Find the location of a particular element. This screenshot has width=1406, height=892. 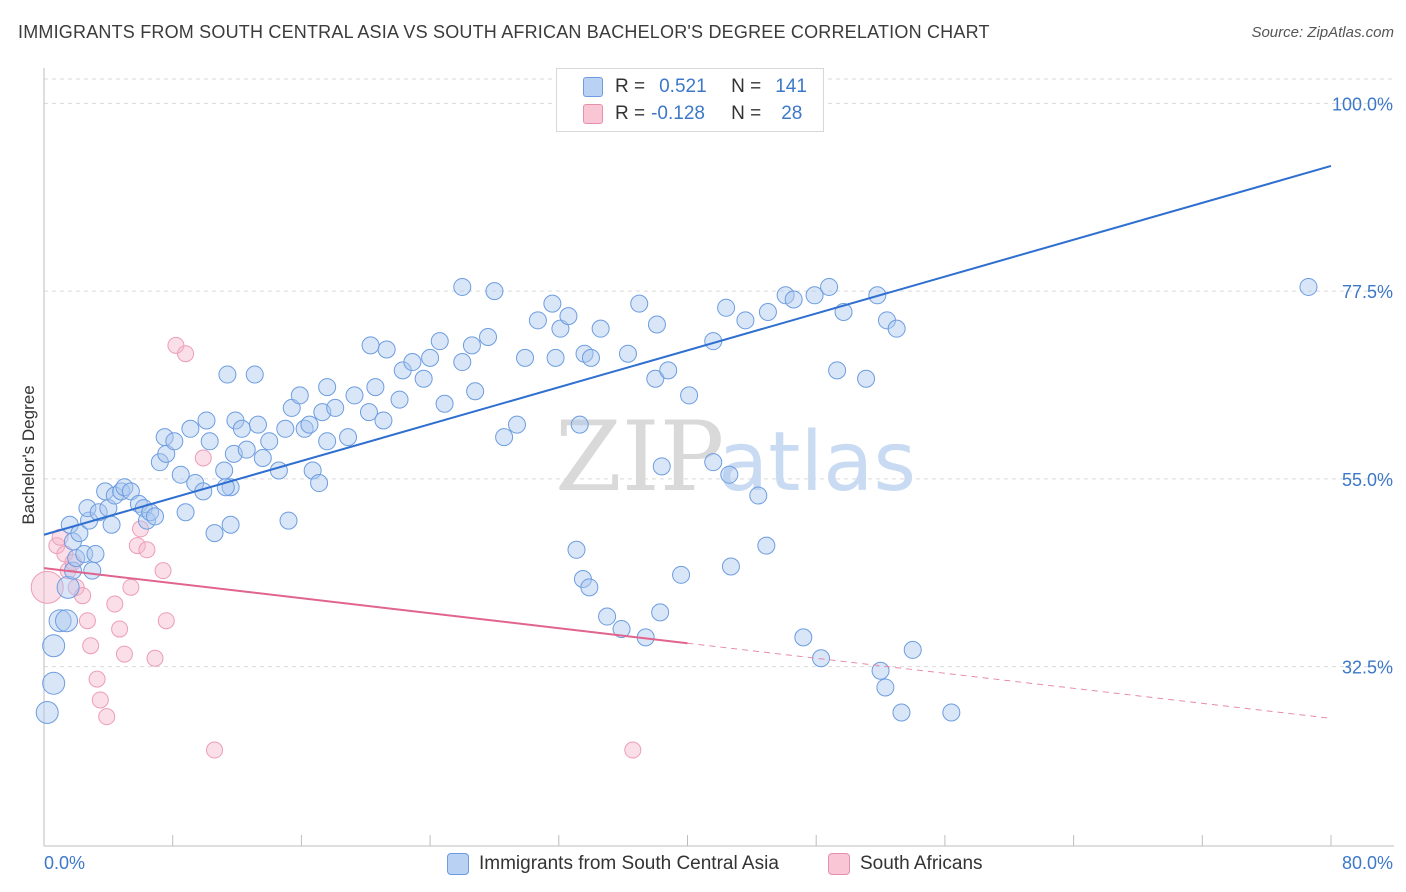

watermark: ZIP atlas is located at coordinates (735, 457).